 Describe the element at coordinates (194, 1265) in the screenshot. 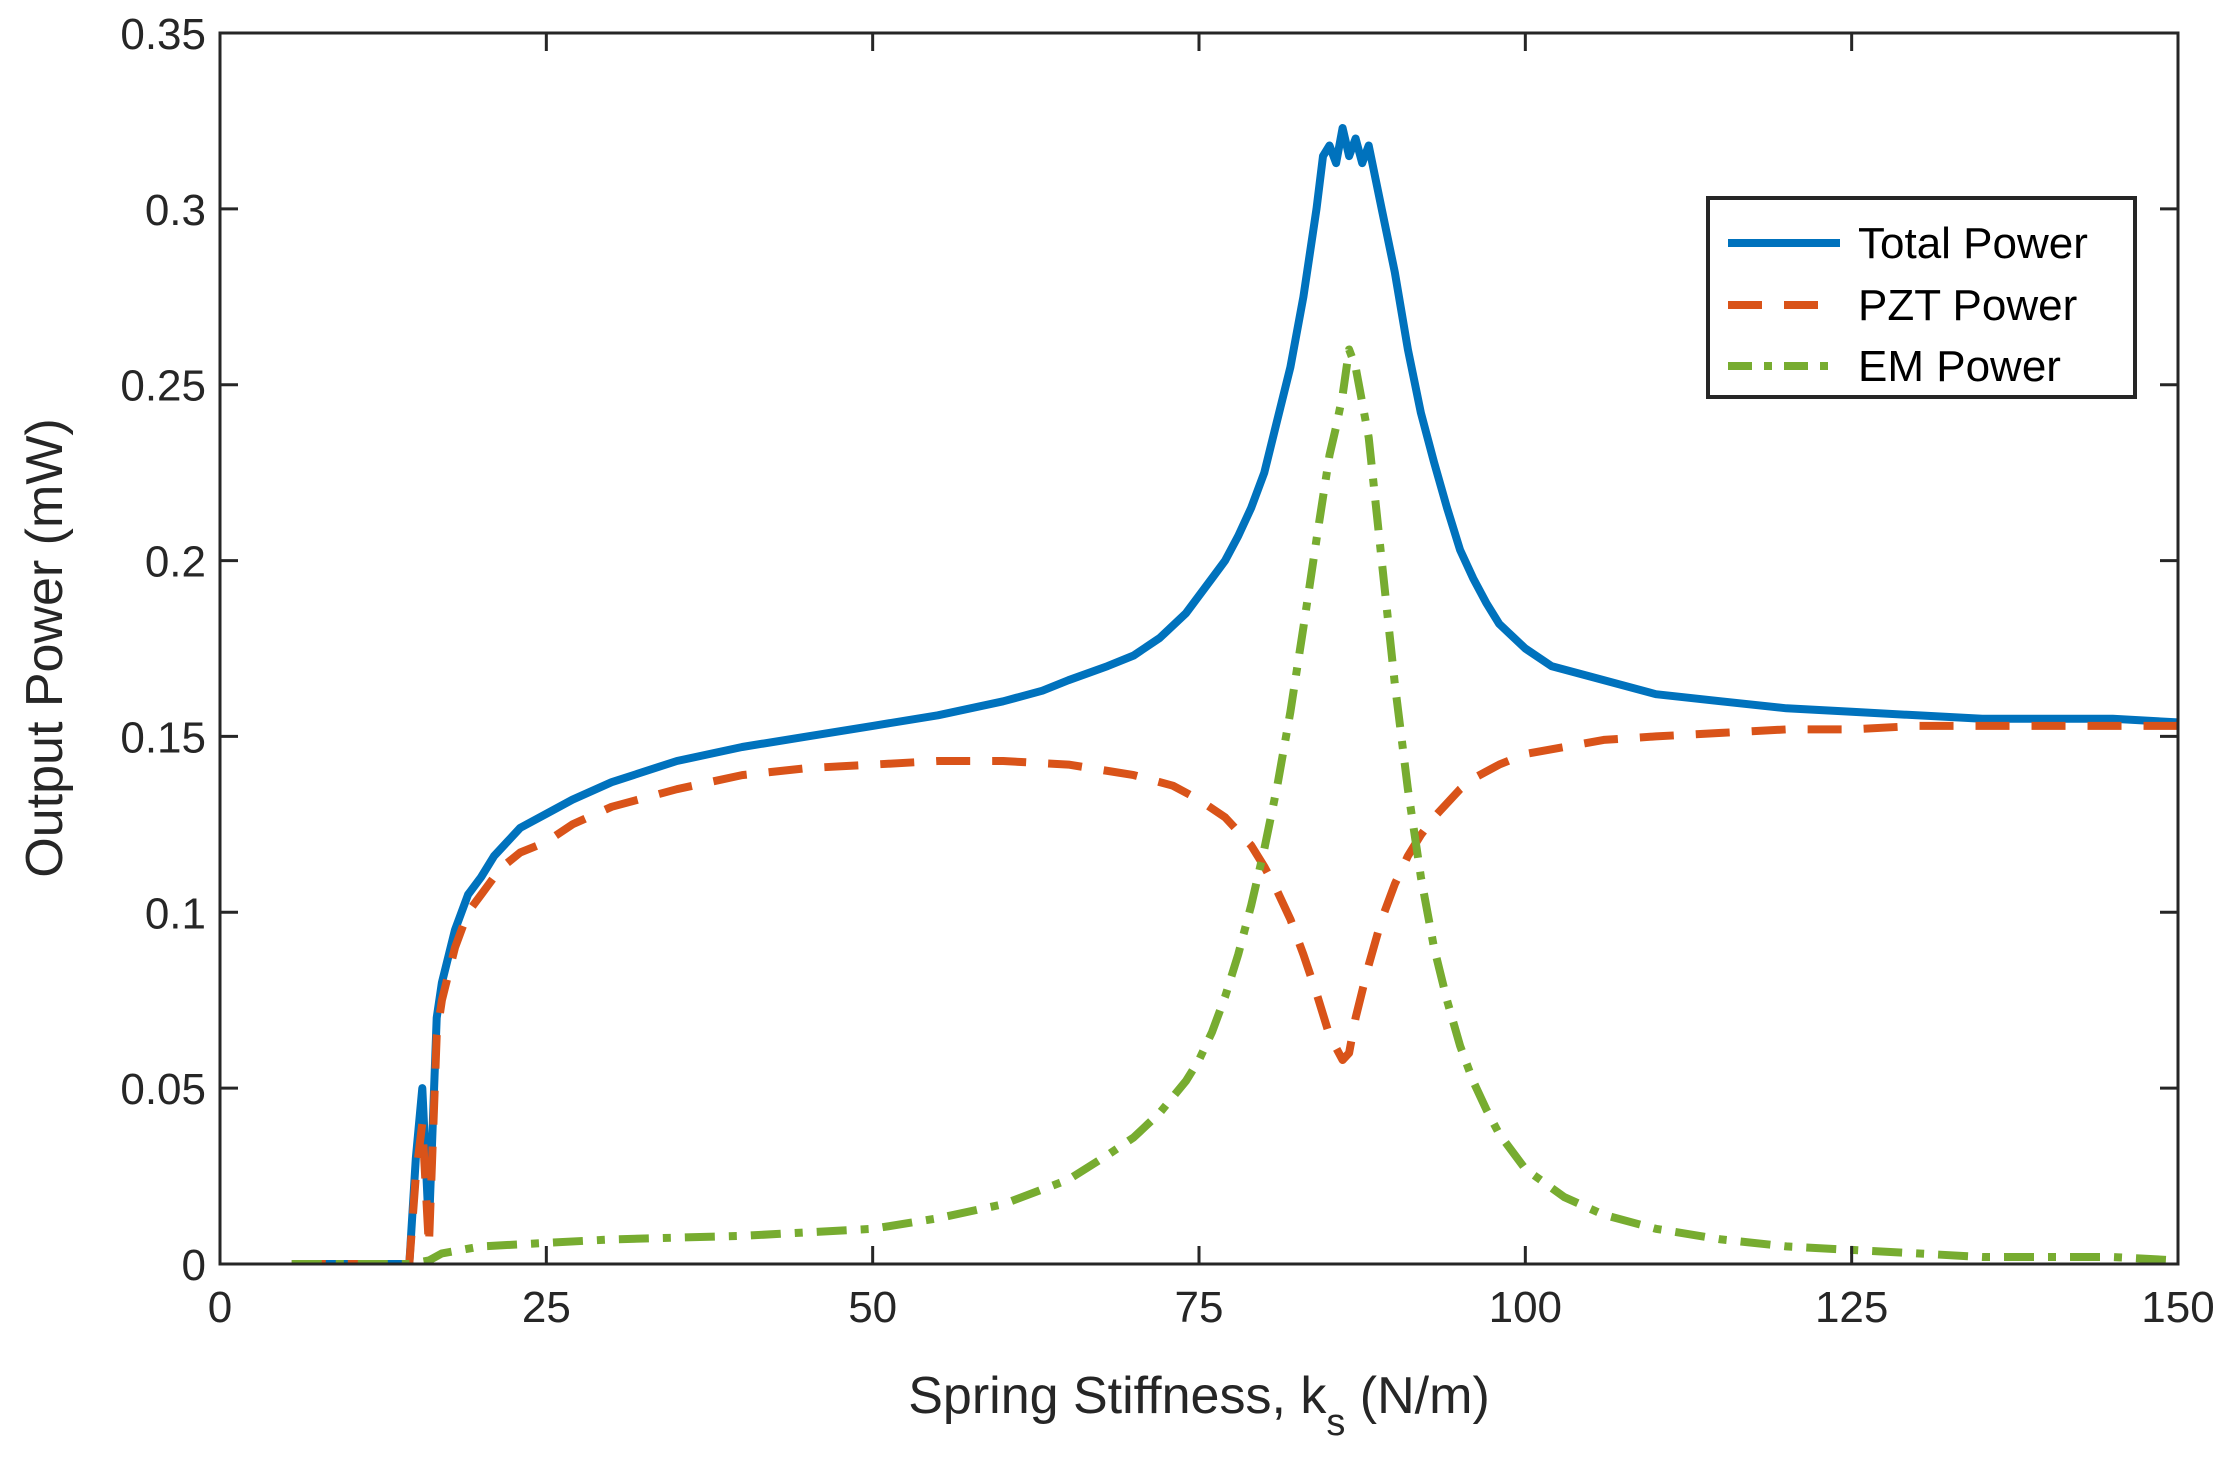

I see `y-tick-label: 0` at that location.